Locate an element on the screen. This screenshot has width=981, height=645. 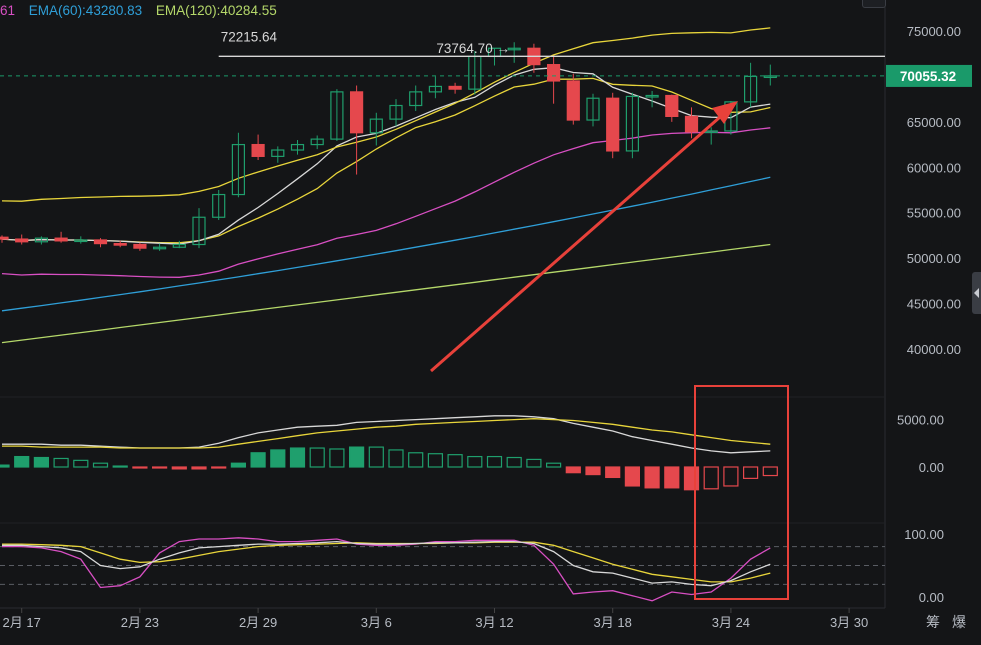
legend-ema60: EMA(60):43280.83 is located at coordinates (85, 10).